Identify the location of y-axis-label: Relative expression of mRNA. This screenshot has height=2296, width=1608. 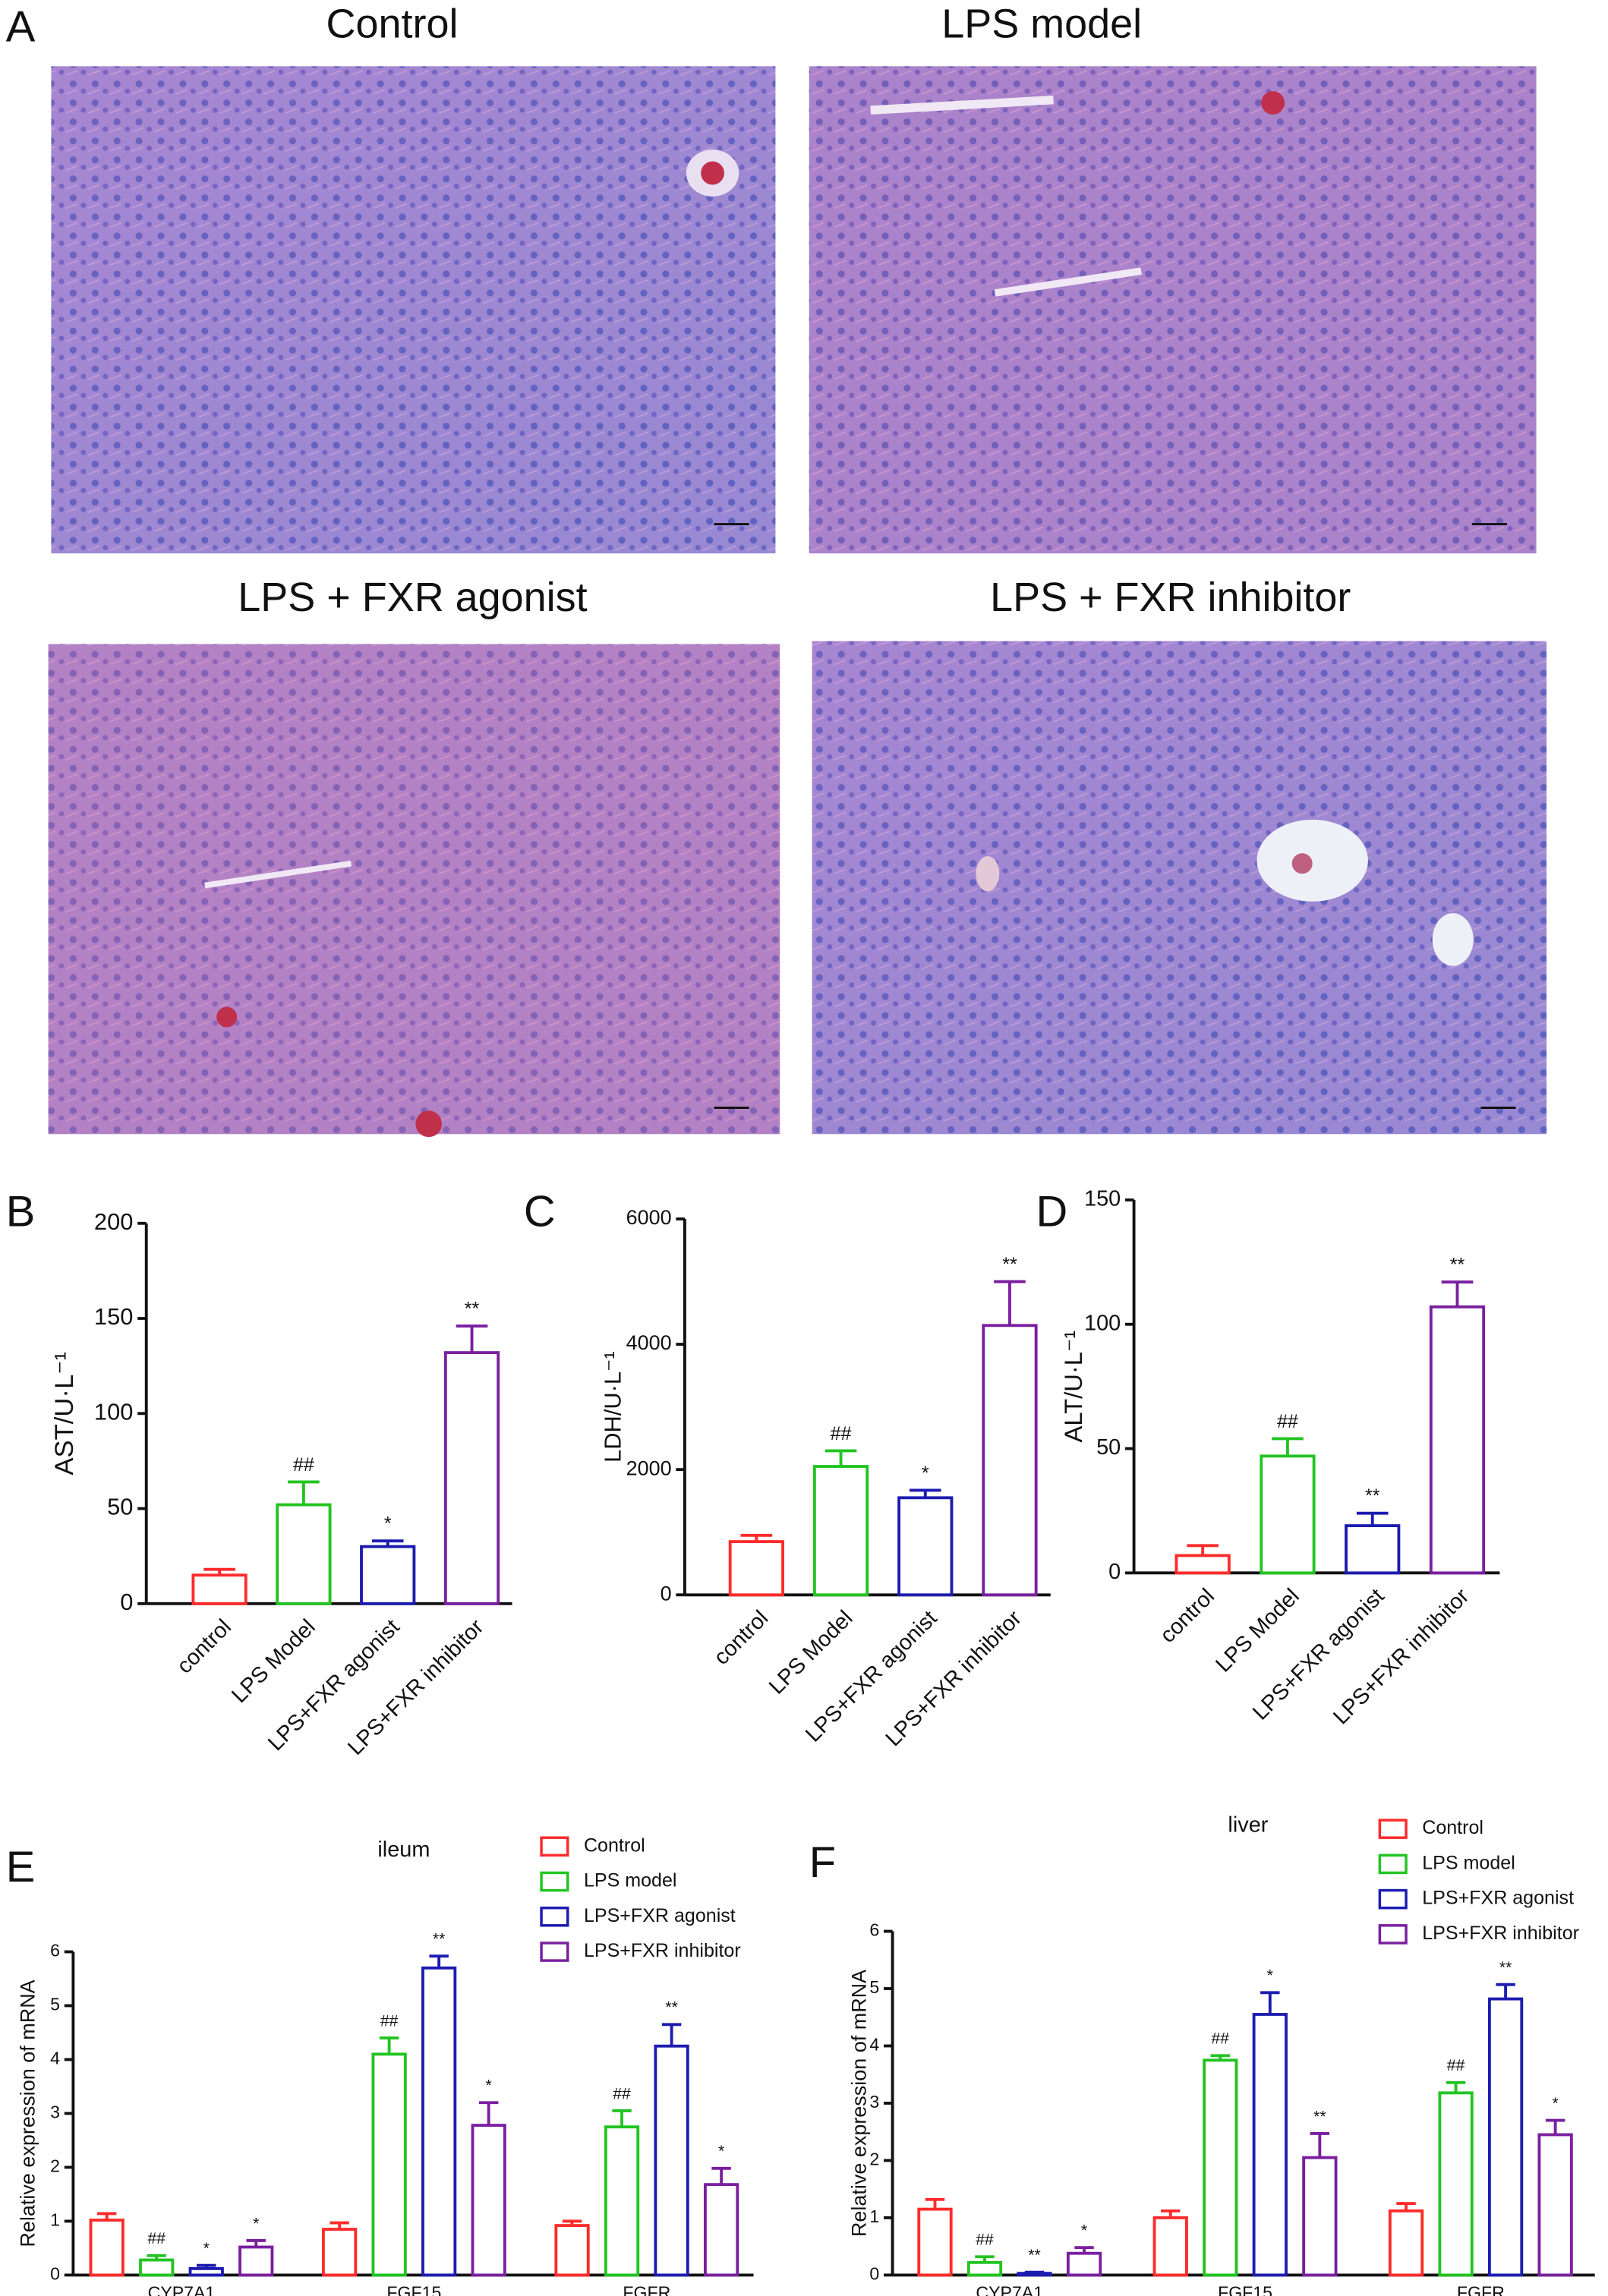
(28, 2113).